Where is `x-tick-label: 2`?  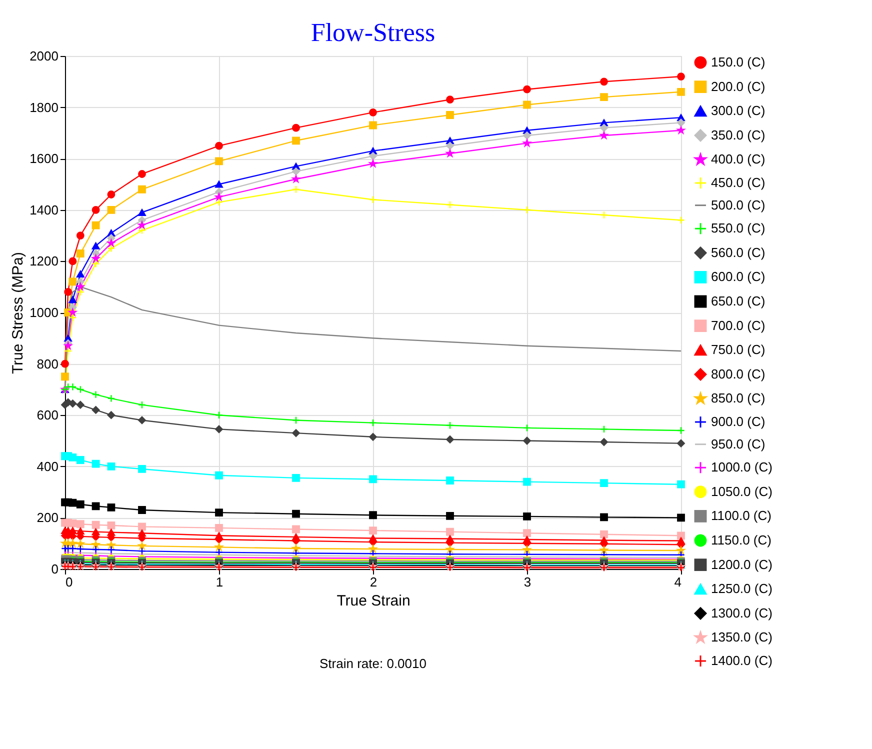
x-tick-label: 2 is located at coordinates (374, 582).